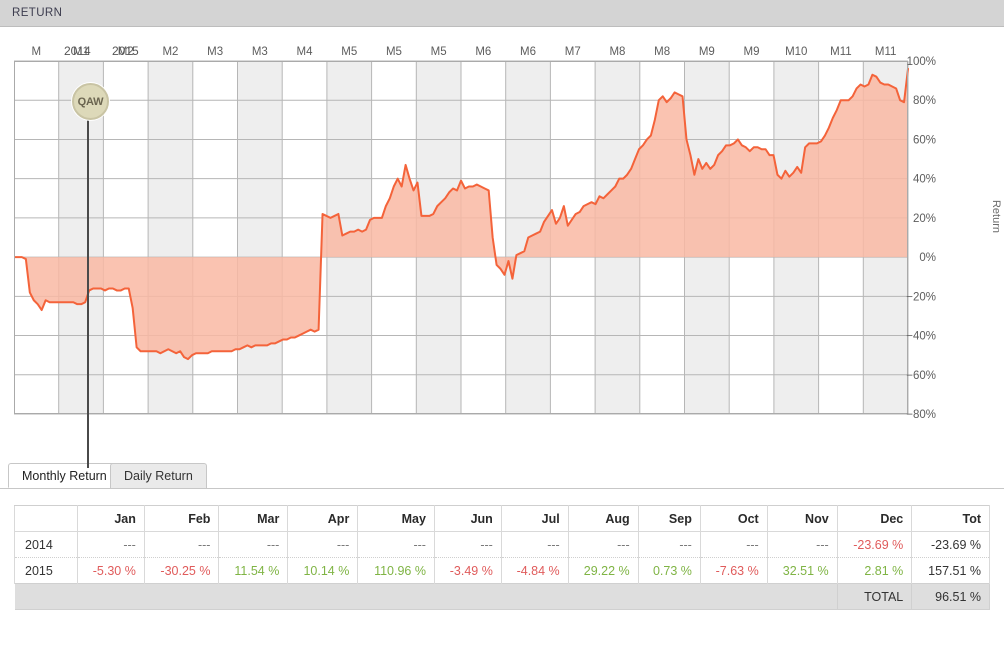  What do you see at coordinates (396, 518) in the screenshot?
I see `table-column-header: May` at bounding box center [396, 518].